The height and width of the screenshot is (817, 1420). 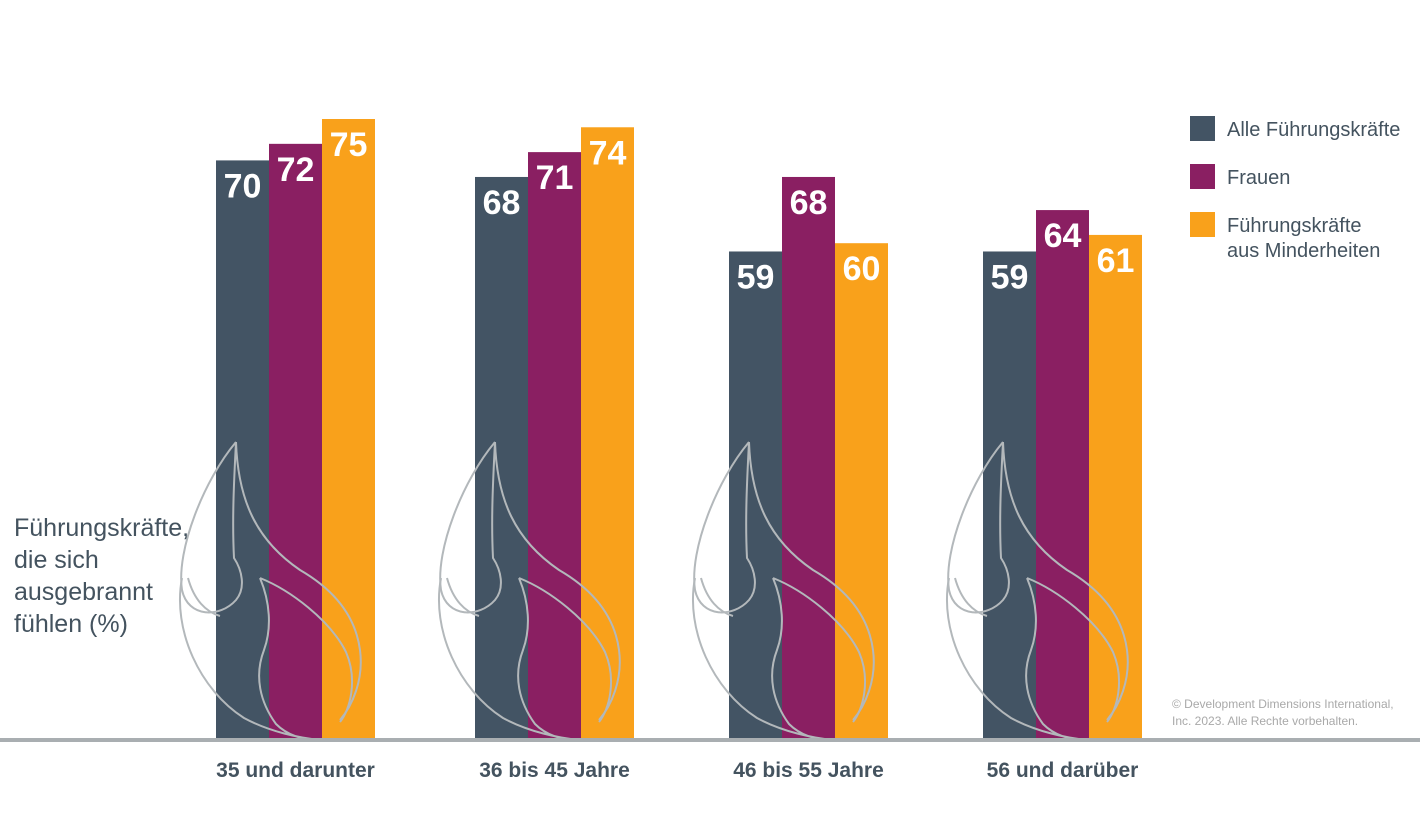 I want to click on y-axis-label-line-1: Führungskräfte,, so click(x=102, y=528).